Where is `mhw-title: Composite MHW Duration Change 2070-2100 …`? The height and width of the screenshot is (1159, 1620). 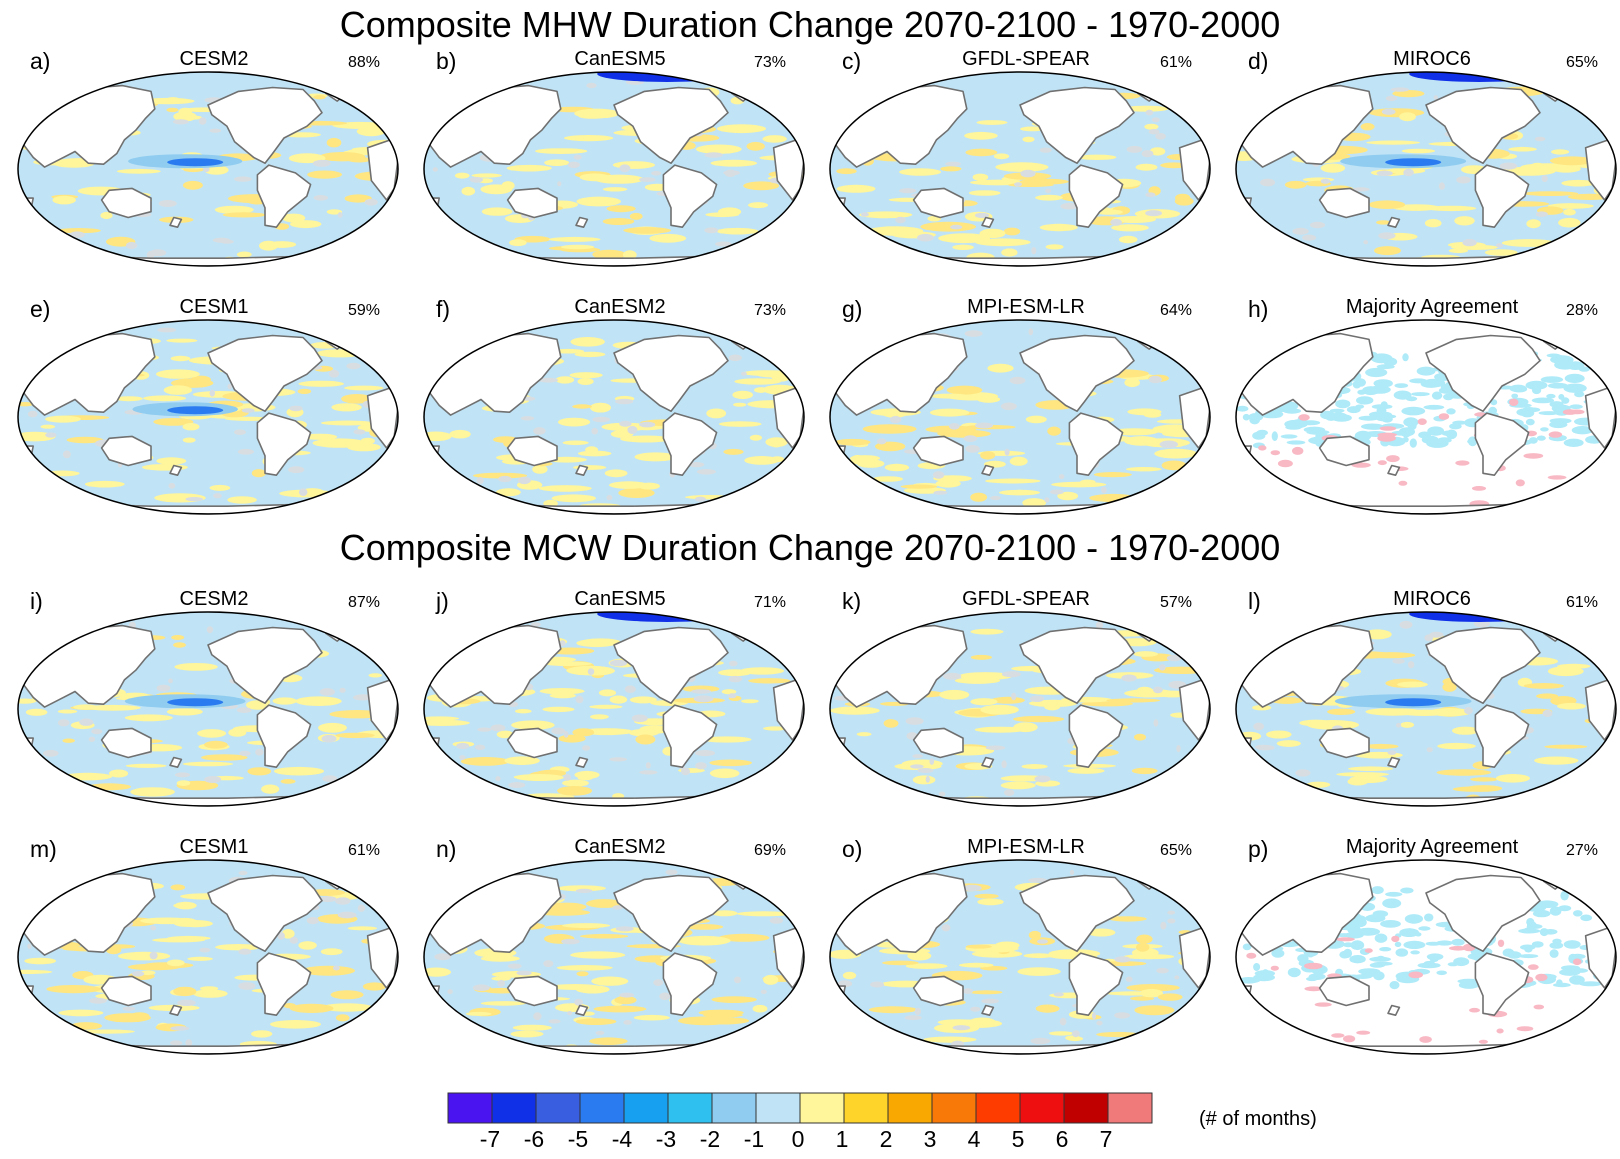
mhw-title: Composite MHW Duration Change 2070-2100 … is located at coordinates (810, 24).